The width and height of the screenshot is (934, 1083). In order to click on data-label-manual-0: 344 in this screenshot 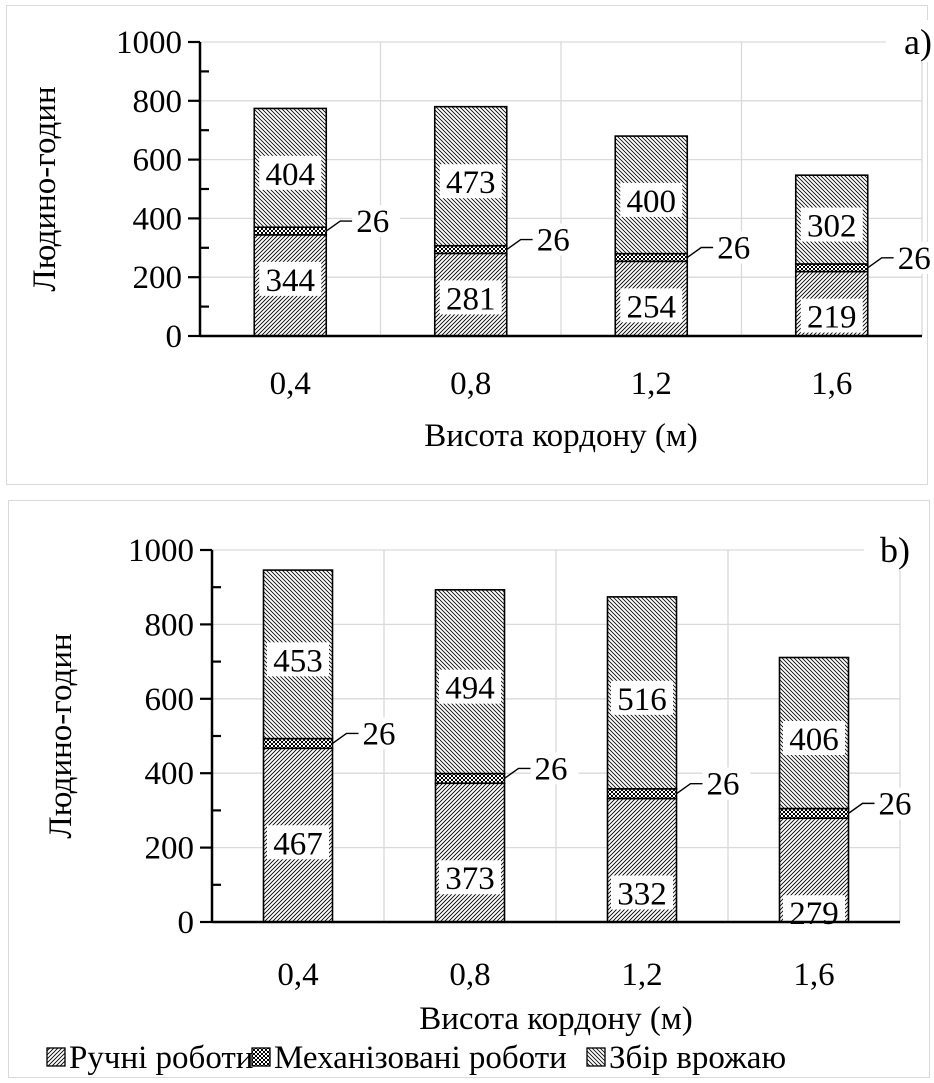, I will do `click(291, 281)`.